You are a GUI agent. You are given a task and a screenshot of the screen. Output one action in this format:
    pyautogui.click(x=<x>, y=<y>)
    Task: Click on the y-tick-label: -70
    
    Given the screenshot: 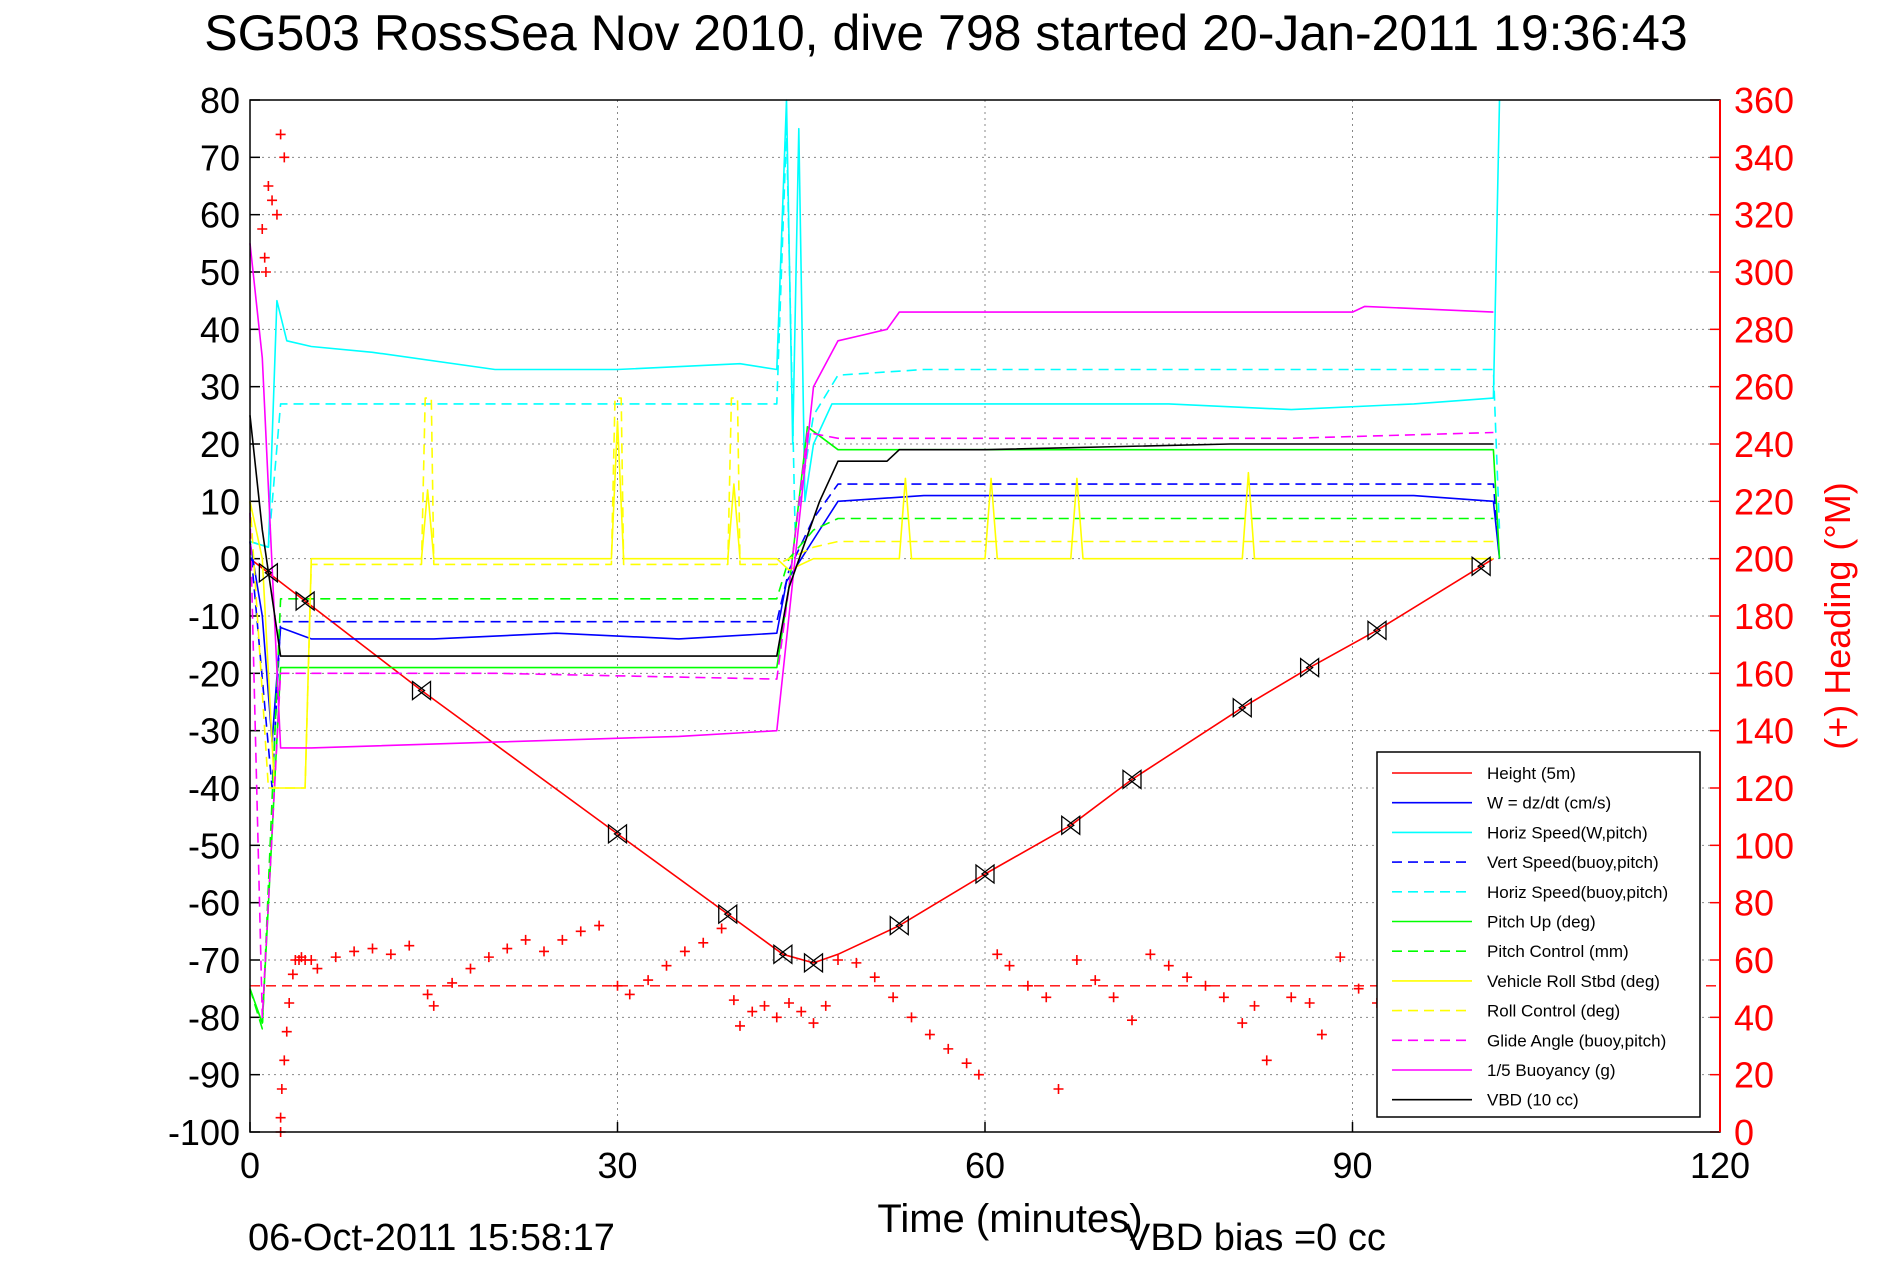 What is the action you would take?
    pyautogui.click(x=214, y=960)
    